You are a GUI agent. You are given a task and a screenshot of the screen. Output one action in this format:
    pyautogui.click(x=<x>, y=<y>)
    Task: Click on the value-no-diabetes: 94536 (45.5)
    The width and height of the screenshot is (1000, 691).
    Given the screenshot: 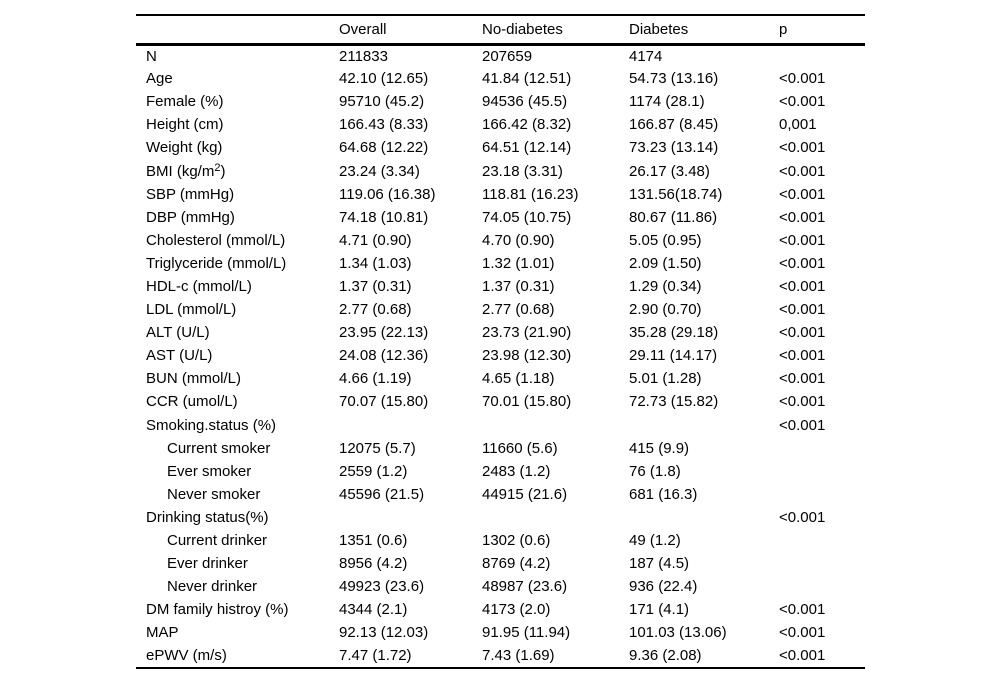 What is the action you would take?
    pyautogui.click(x=525, y=102)
    